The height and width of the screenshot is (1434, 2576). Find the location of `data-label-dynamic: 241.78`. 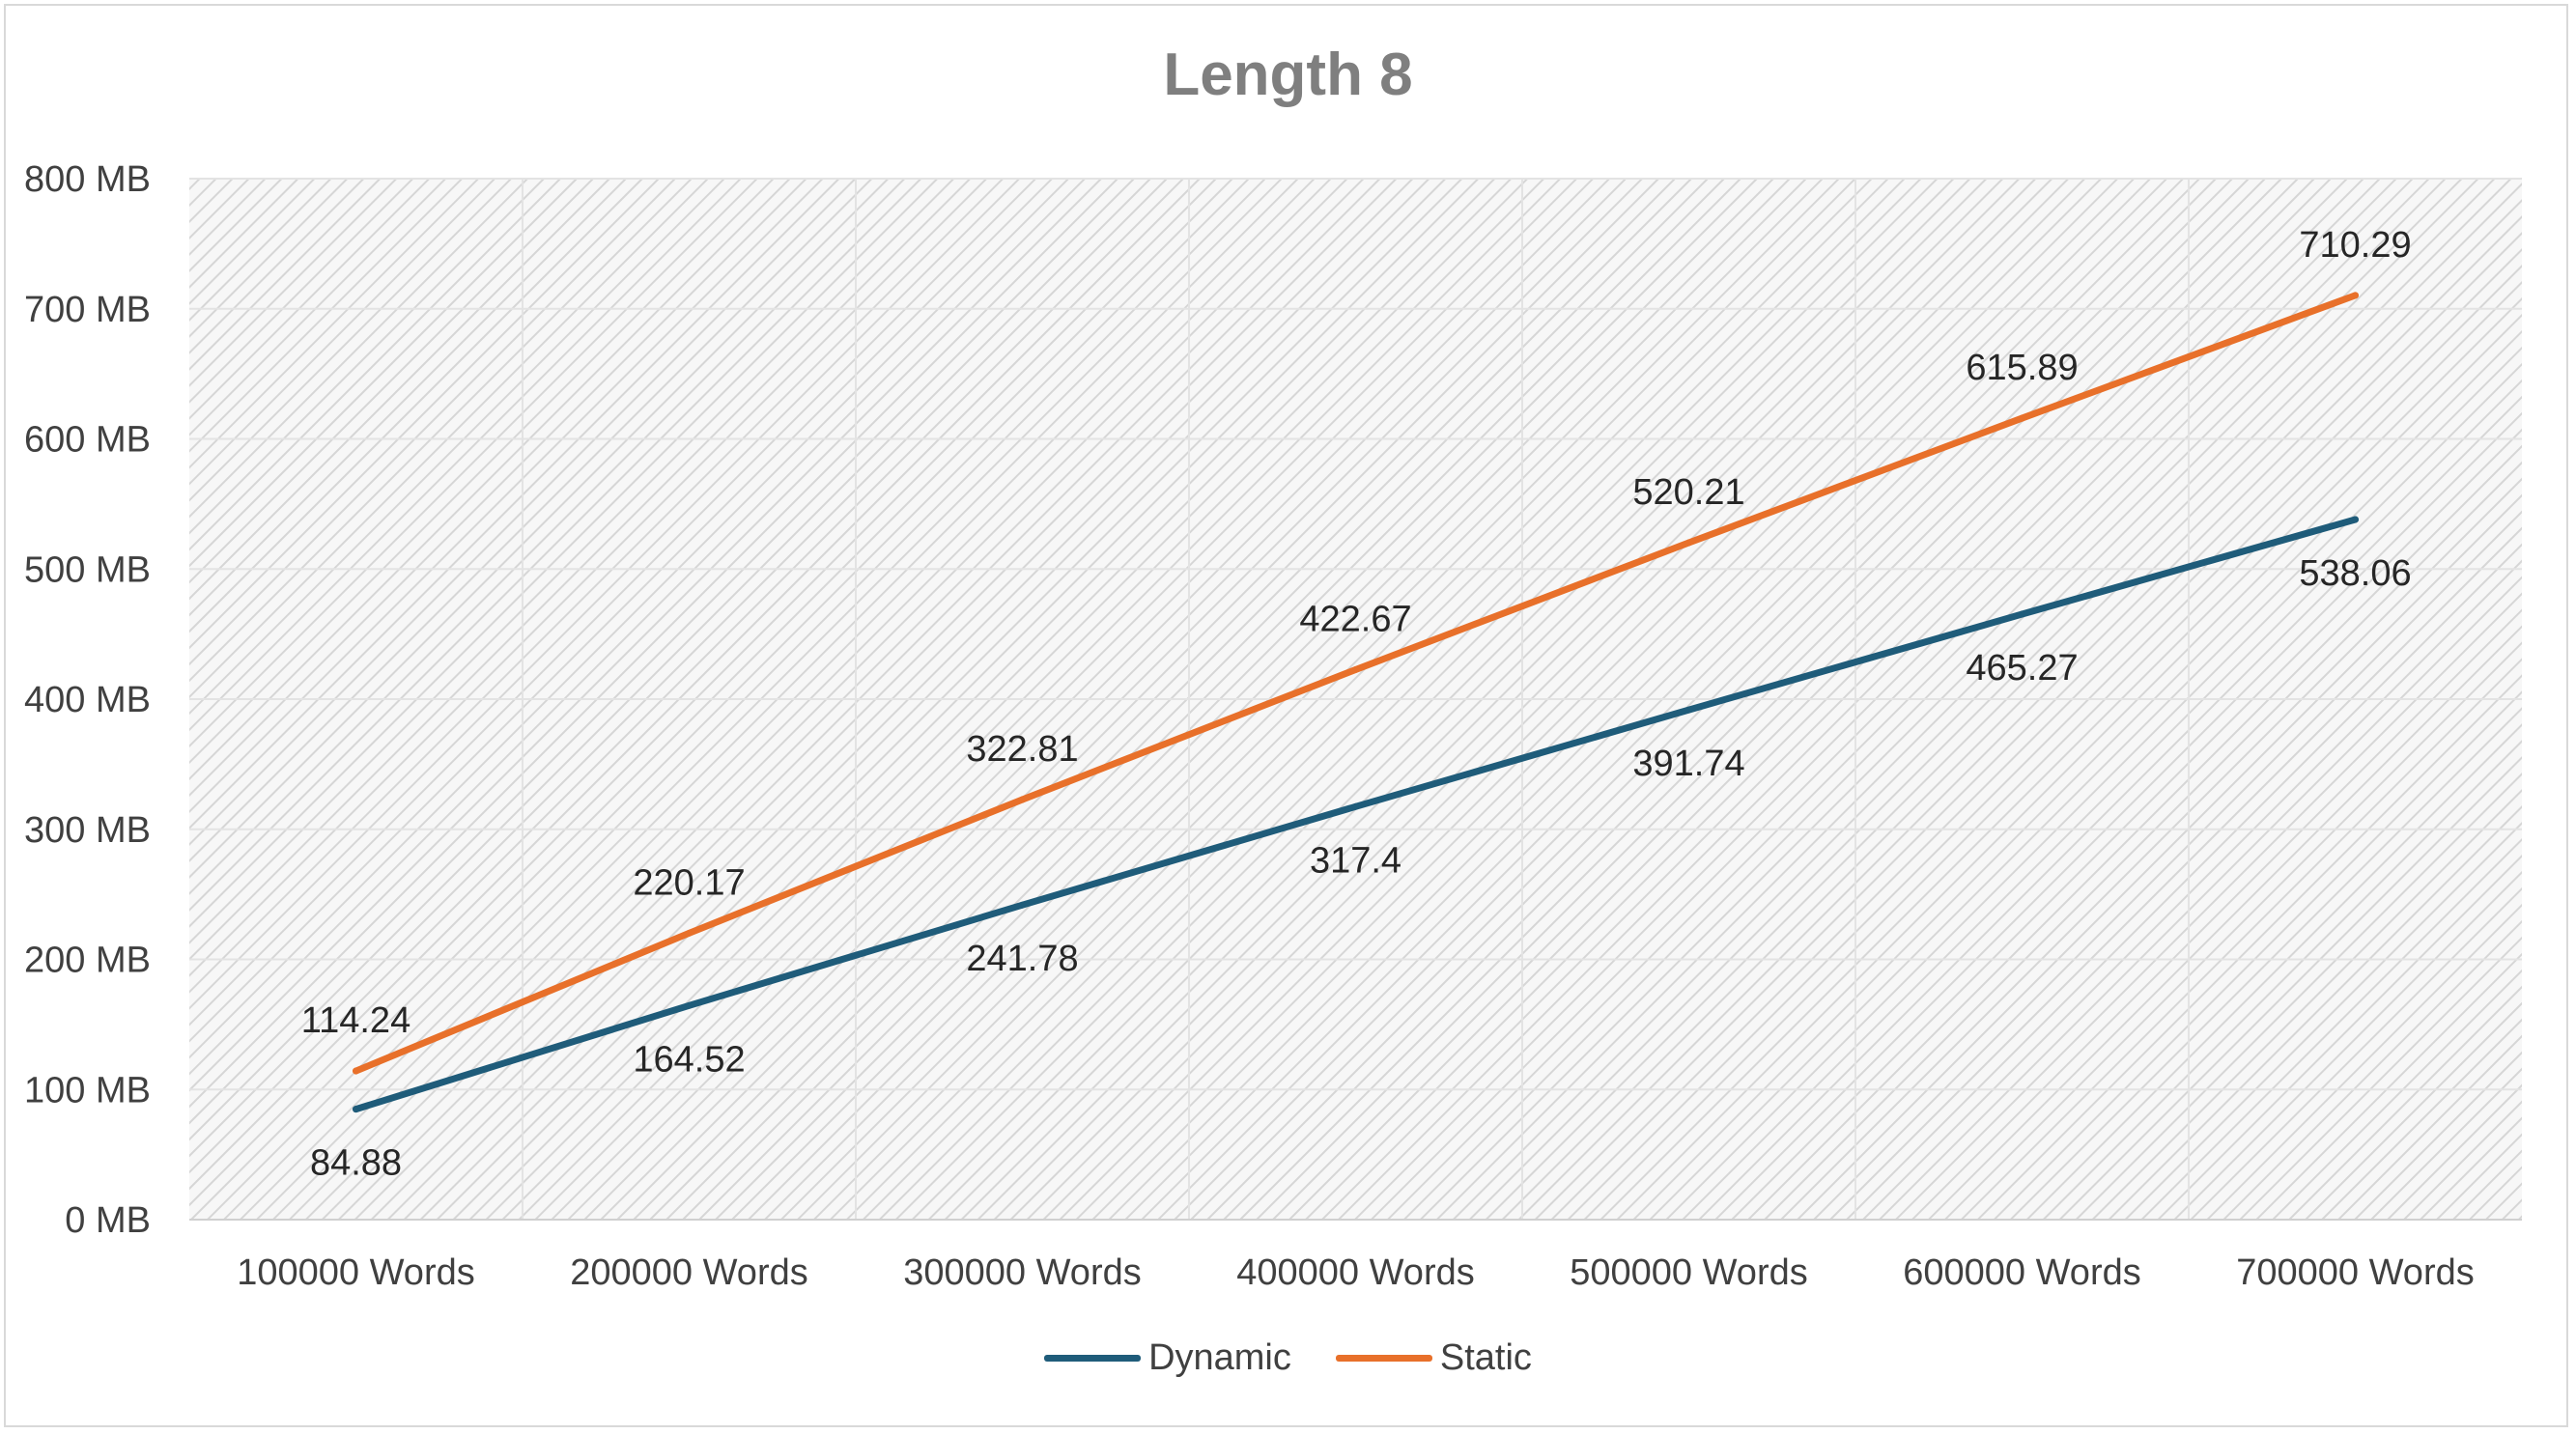

data-label-dynamic: 241.78 is located at coordinates (1022, 959).